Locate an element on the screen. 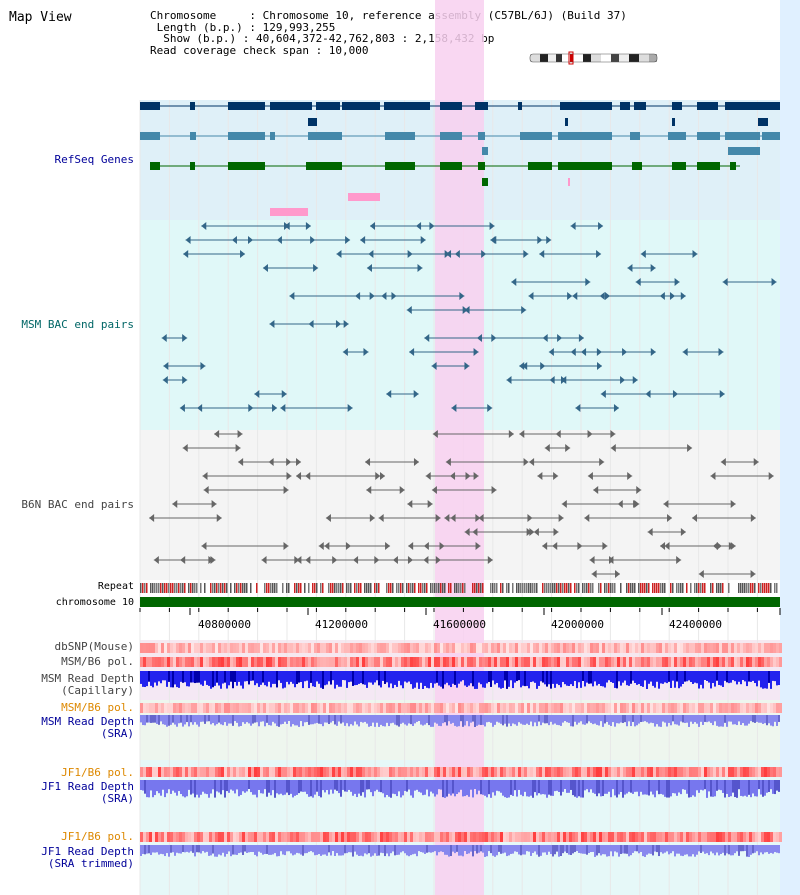 This screenshot has height=895, width=800. info-coverage-span: Read coverage check span : 10,000 is located at coordinates (259, 50).